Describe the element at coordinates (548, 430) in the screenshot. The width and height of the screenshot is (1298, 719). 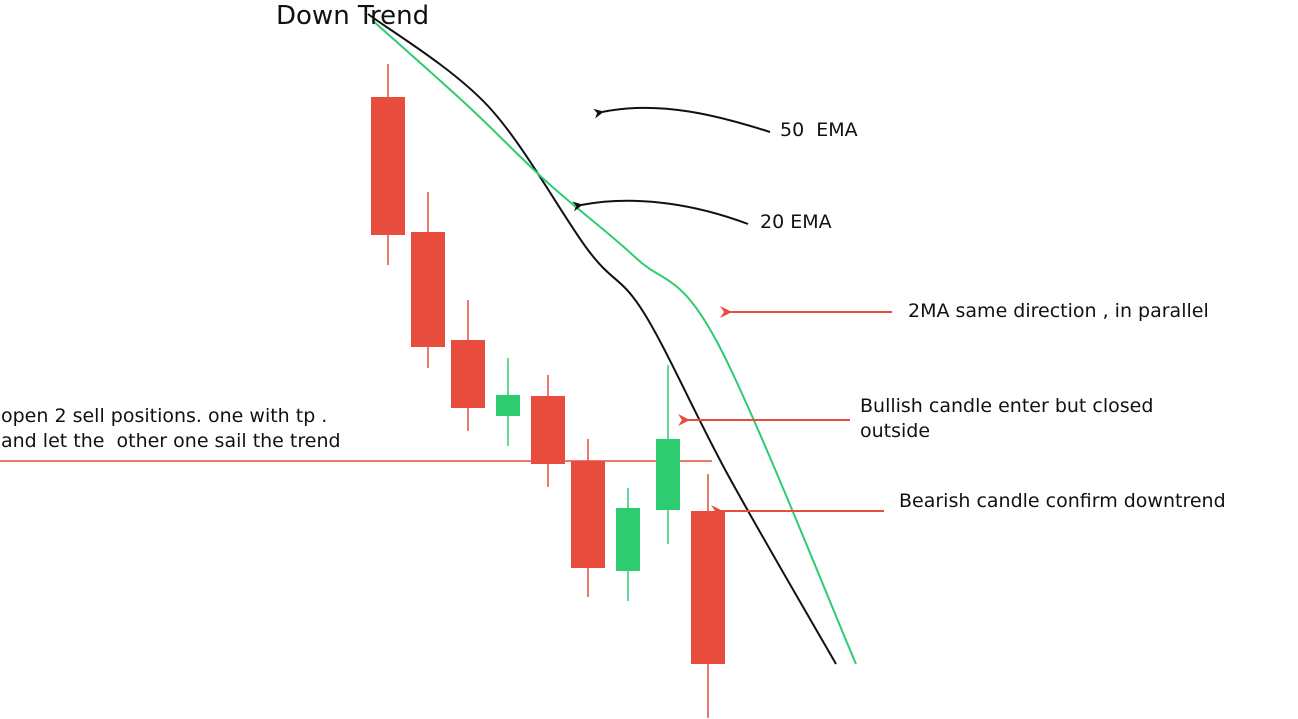
I see `candle-5-bearish` at that location.